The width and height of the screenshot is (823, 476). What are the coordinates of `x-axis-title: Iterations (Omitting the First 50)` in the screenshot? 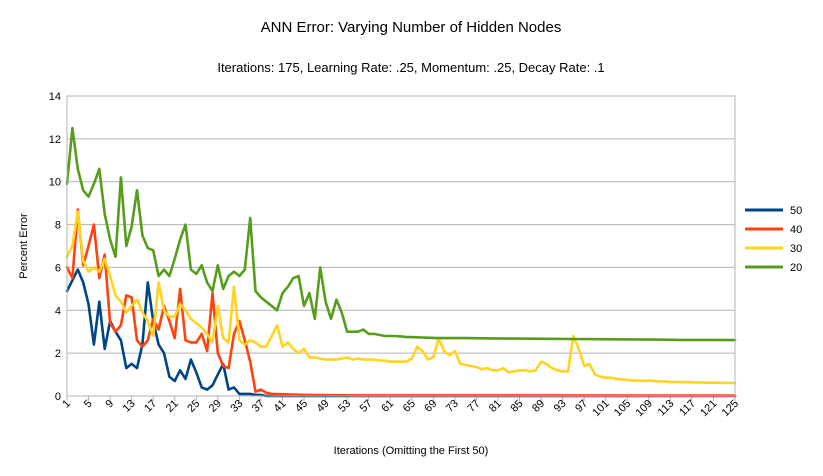 It's located at (411, 451).